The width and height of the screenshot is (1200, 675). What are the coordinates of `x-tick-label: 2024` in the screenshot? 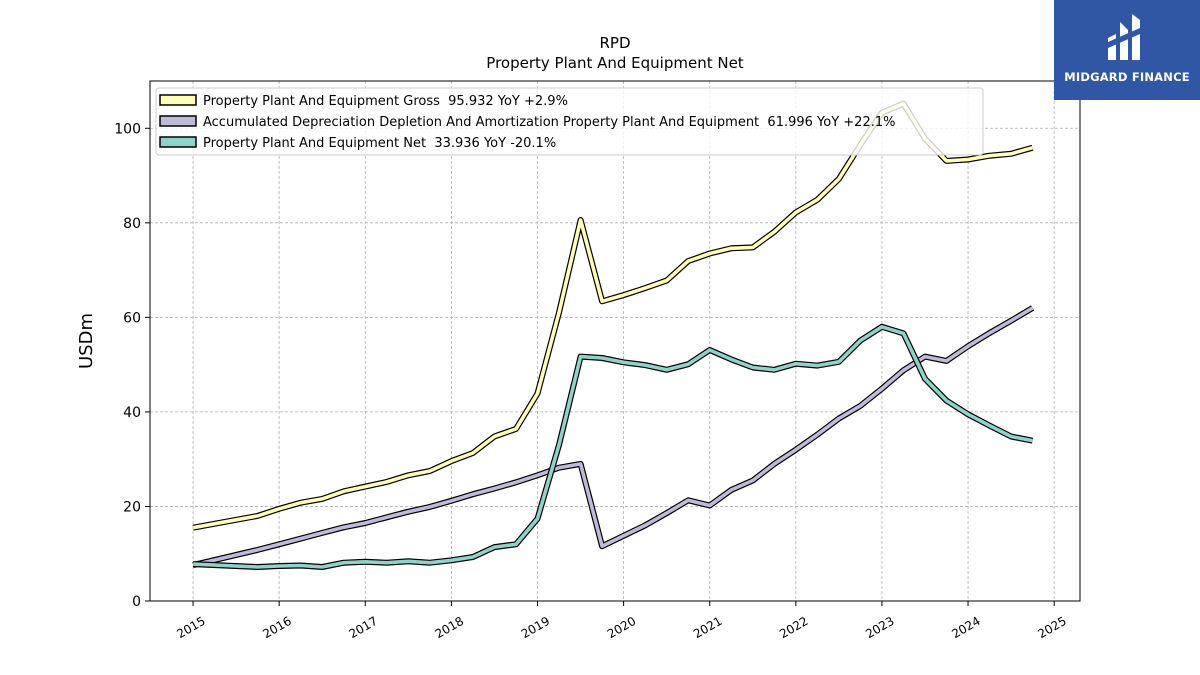 It's located at (965, 627).